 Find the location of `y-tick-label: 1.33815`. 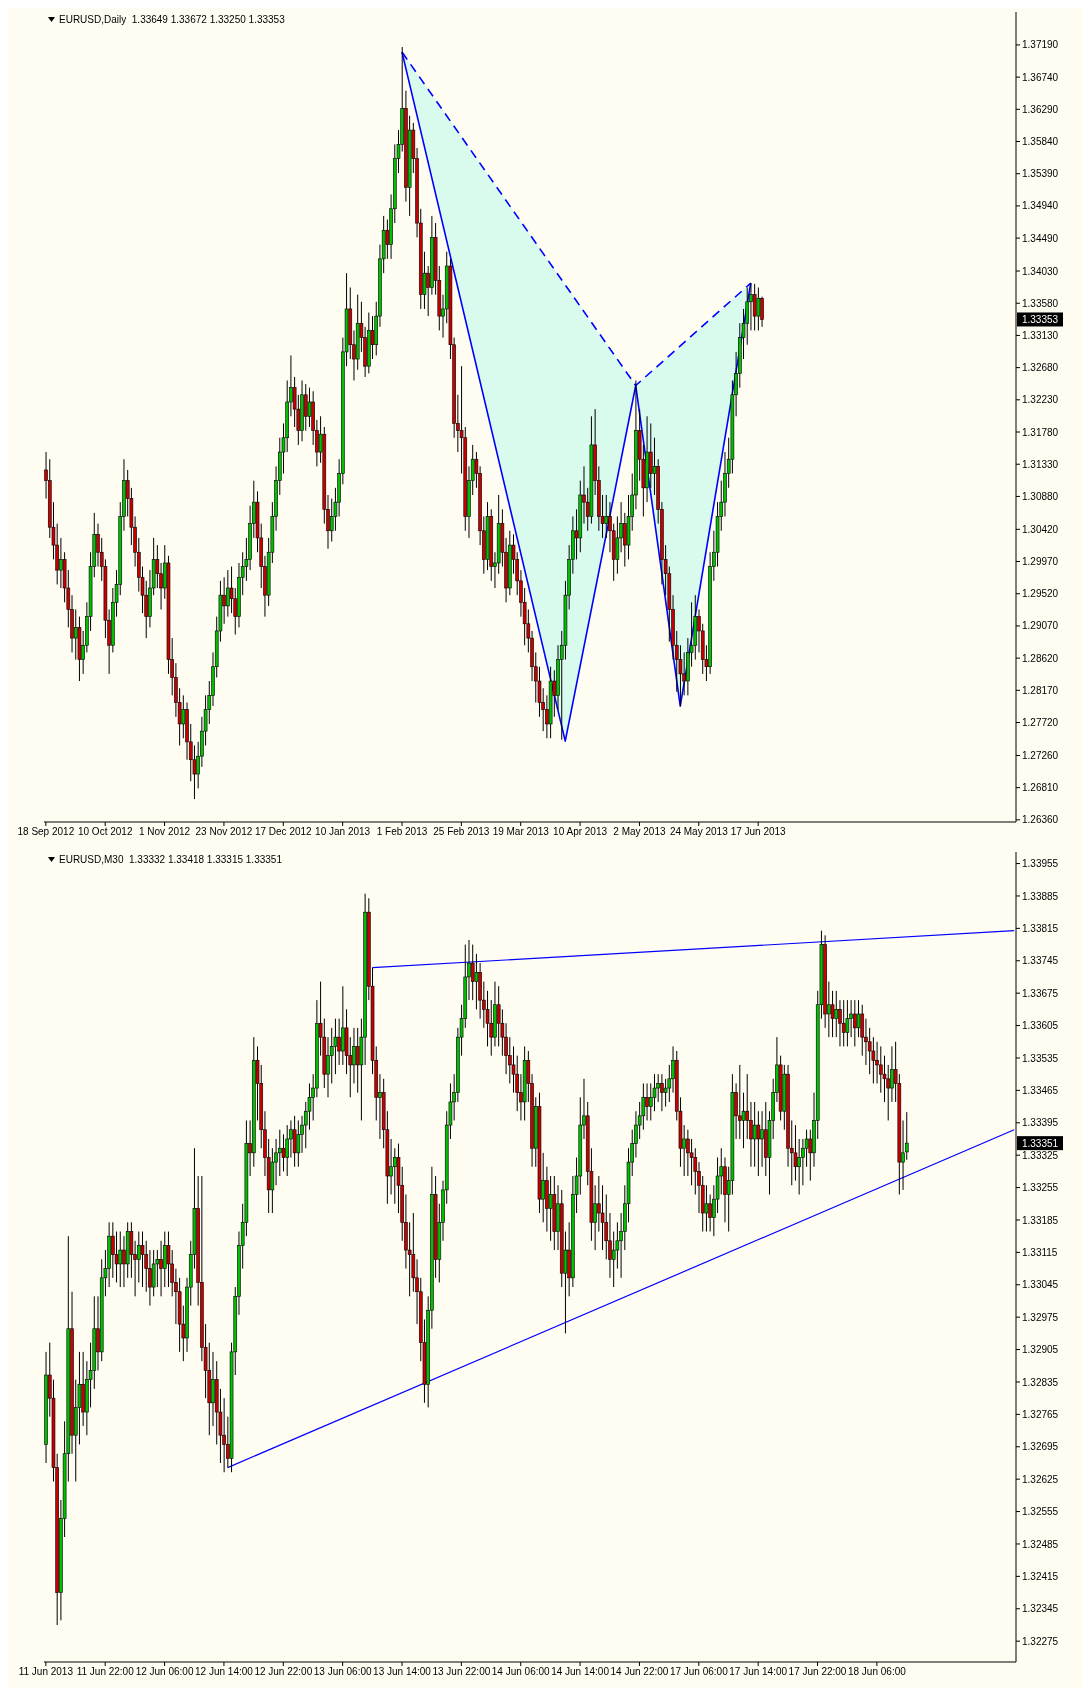

y-tick-label: 1.33815 is located at coordinates (1040, 928).